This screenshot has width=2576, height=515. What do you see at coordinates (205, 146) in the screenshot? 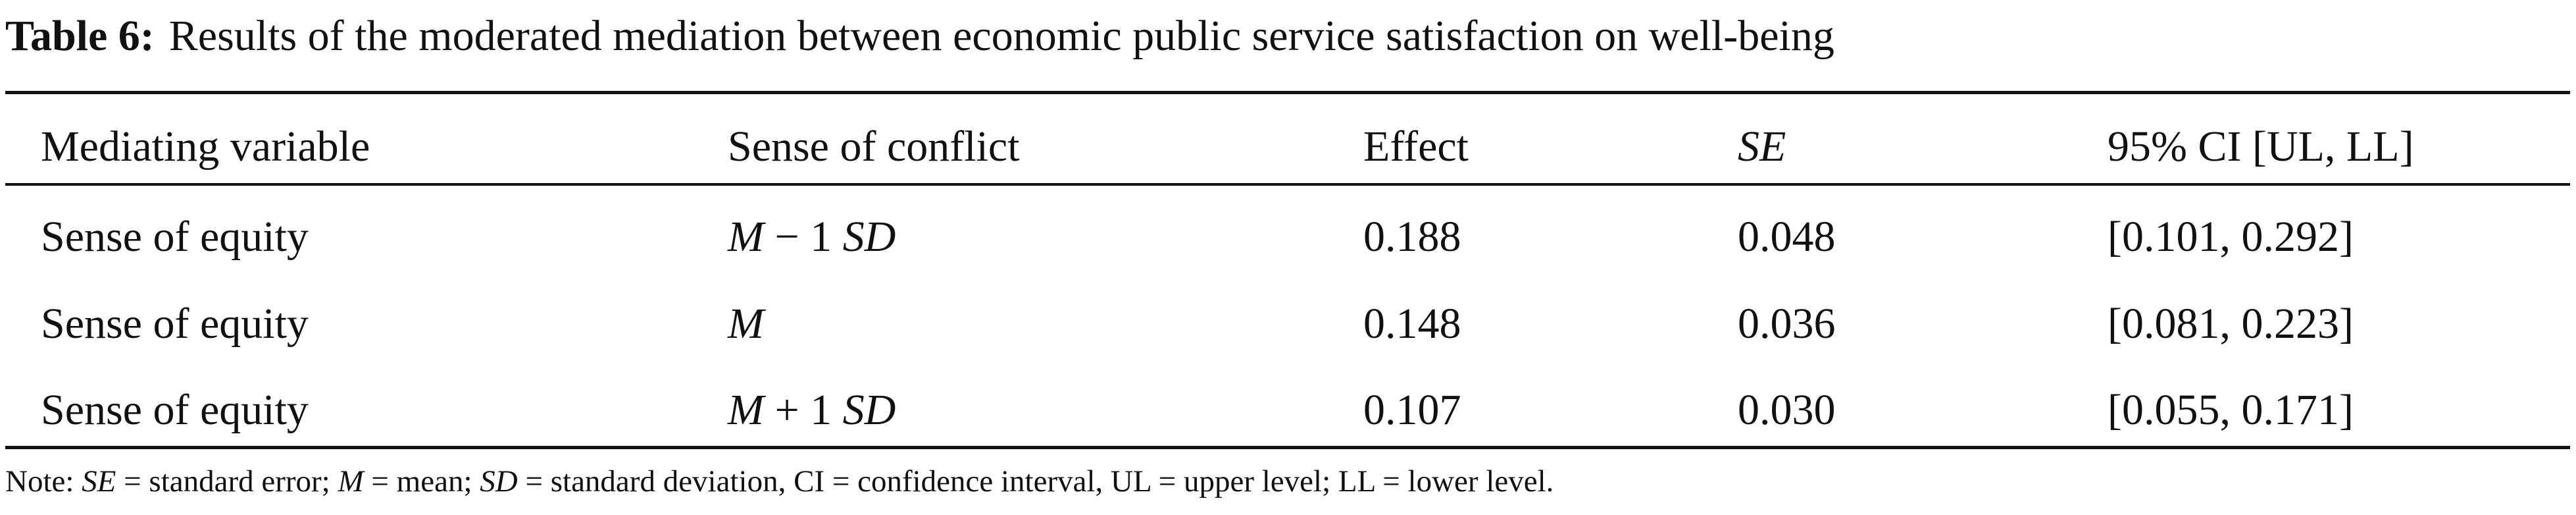
I see `header-cell: Mediating variable` at bounding box center [205, 146].